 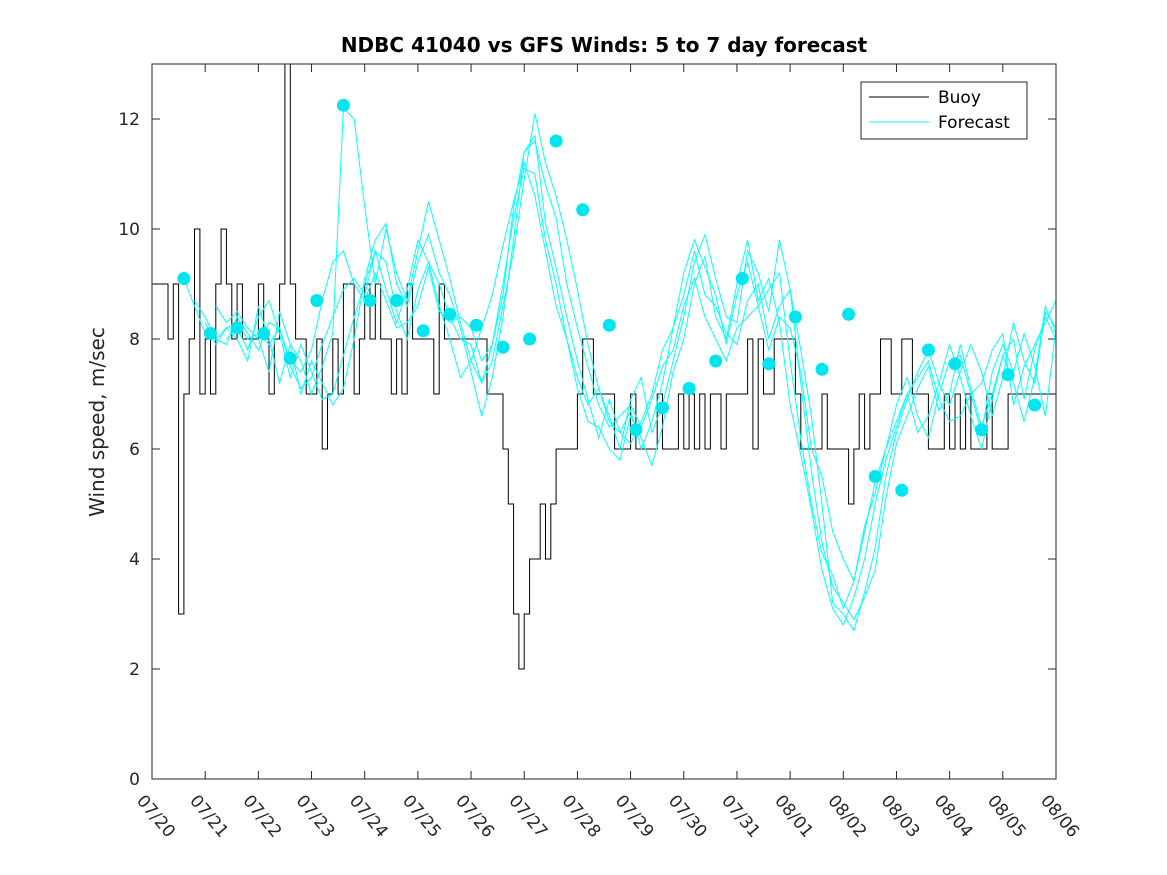 What do you see at coordinates (134, 340) in the screenshot?
I see `y-tick-label: 8` at bounding box center [134, 340].